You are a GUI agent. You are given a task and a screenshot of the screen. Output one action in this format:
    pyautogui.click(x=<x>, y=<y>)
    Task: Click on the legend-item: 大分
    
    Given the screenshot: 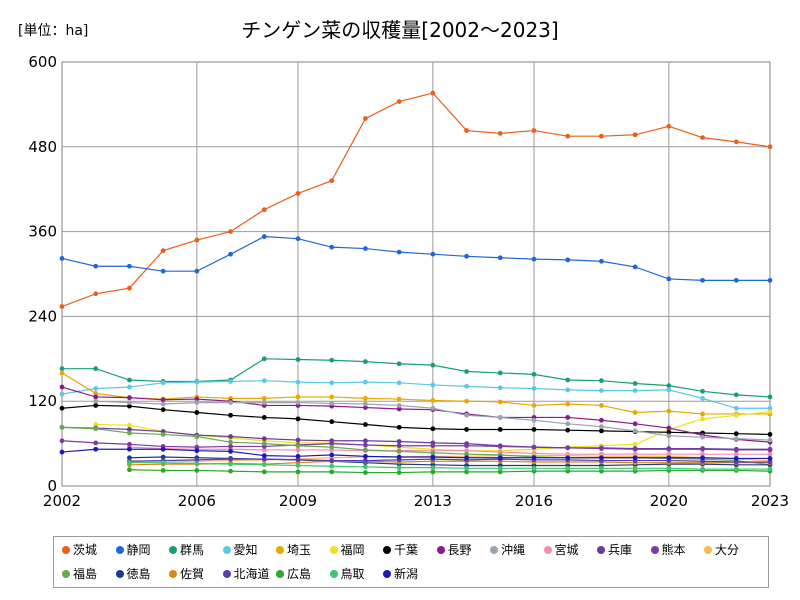 What is the action you would take?
    pyautogui.click(x=721, y=550)
    